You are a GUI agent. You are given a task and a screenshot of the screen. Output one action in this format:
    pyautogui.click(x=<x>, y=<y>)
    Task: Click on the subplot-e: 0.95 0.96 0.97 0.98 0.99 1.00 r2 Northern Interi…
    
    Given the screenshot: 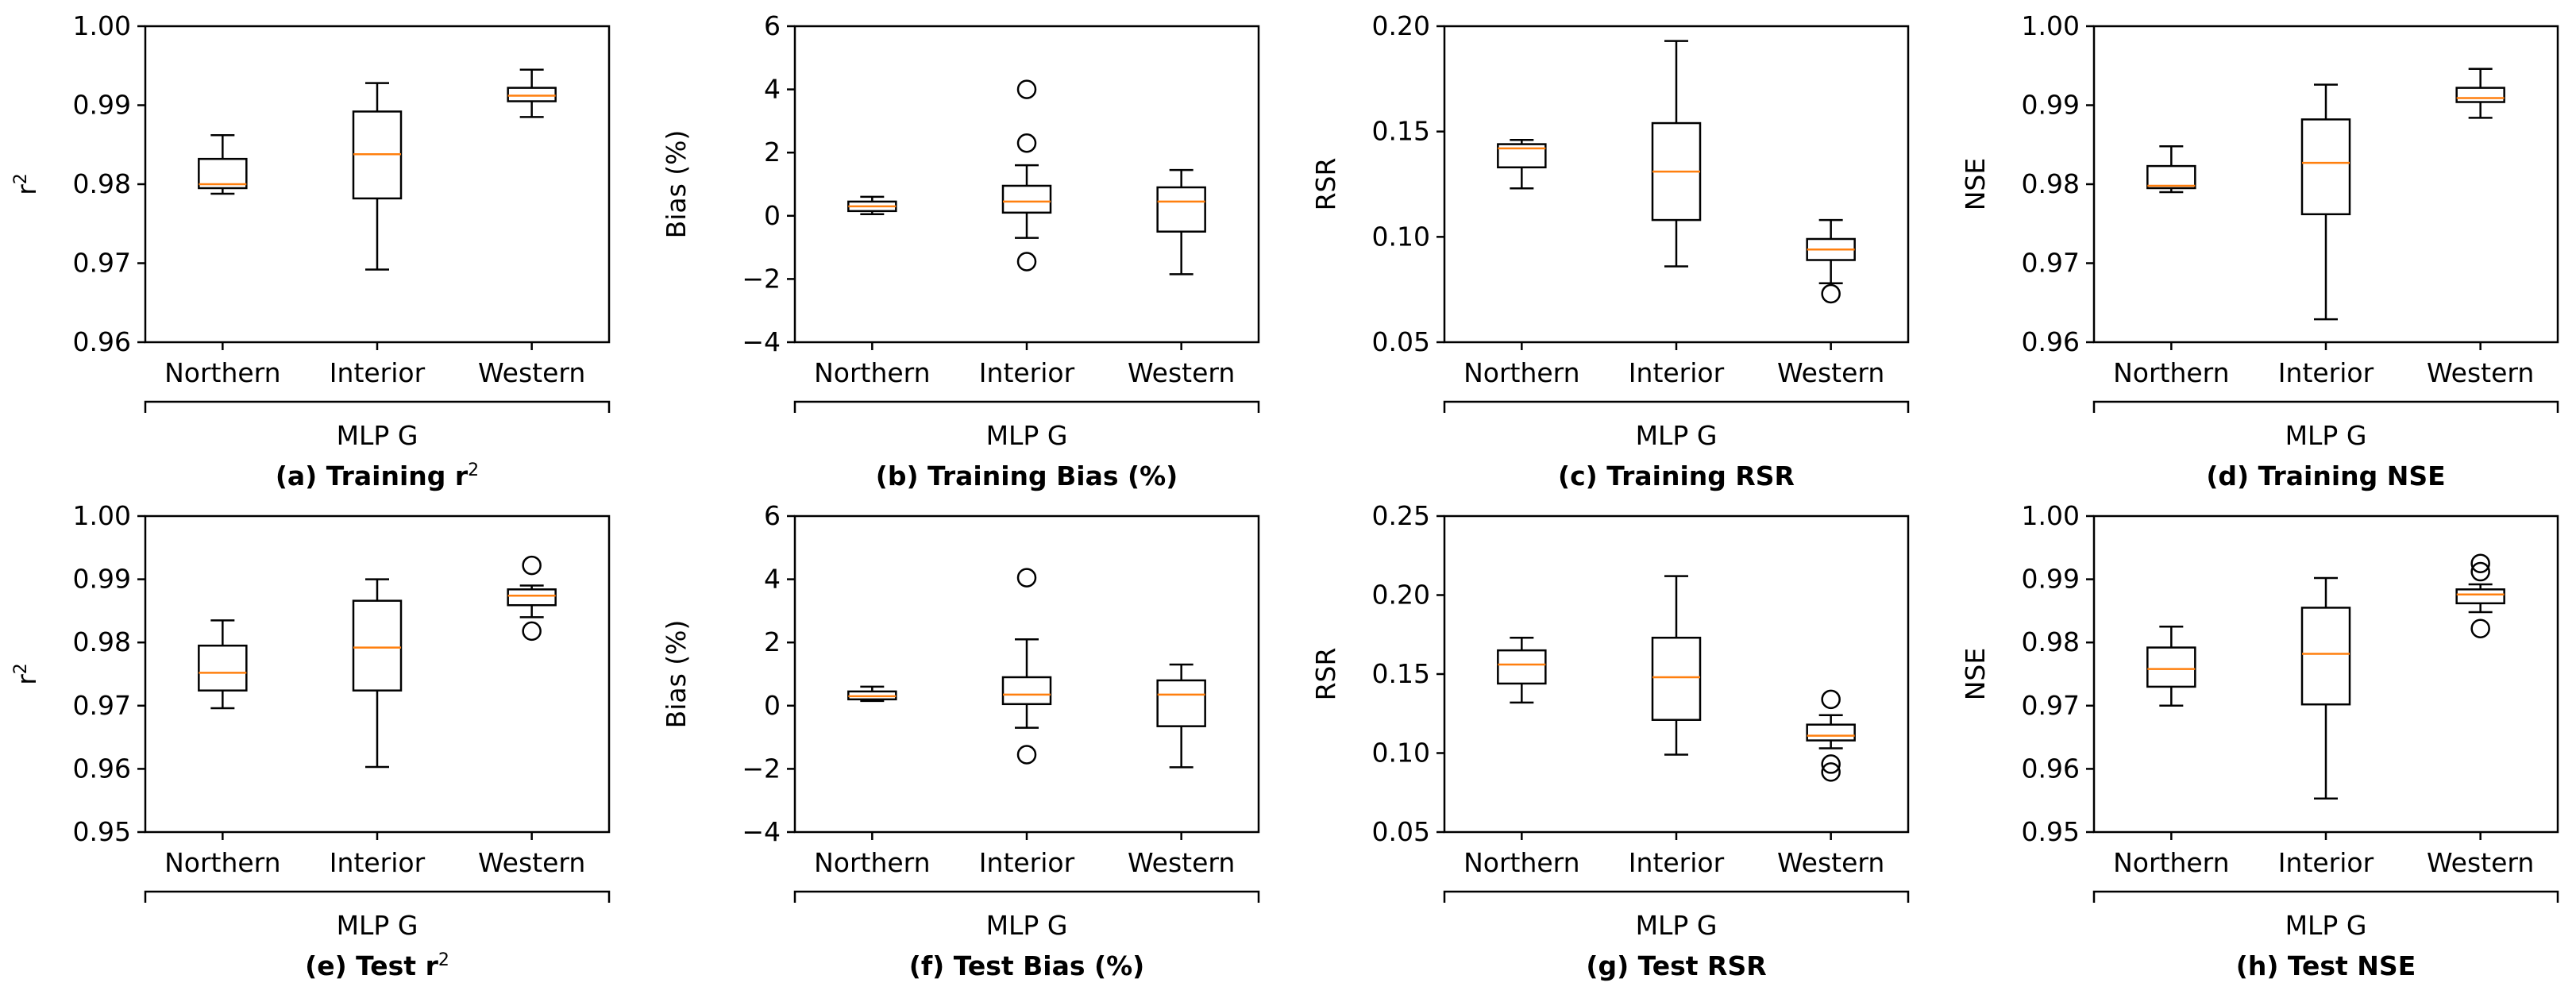 What is the action you would take?
    pyautogui.click(x=311, y=741)
    